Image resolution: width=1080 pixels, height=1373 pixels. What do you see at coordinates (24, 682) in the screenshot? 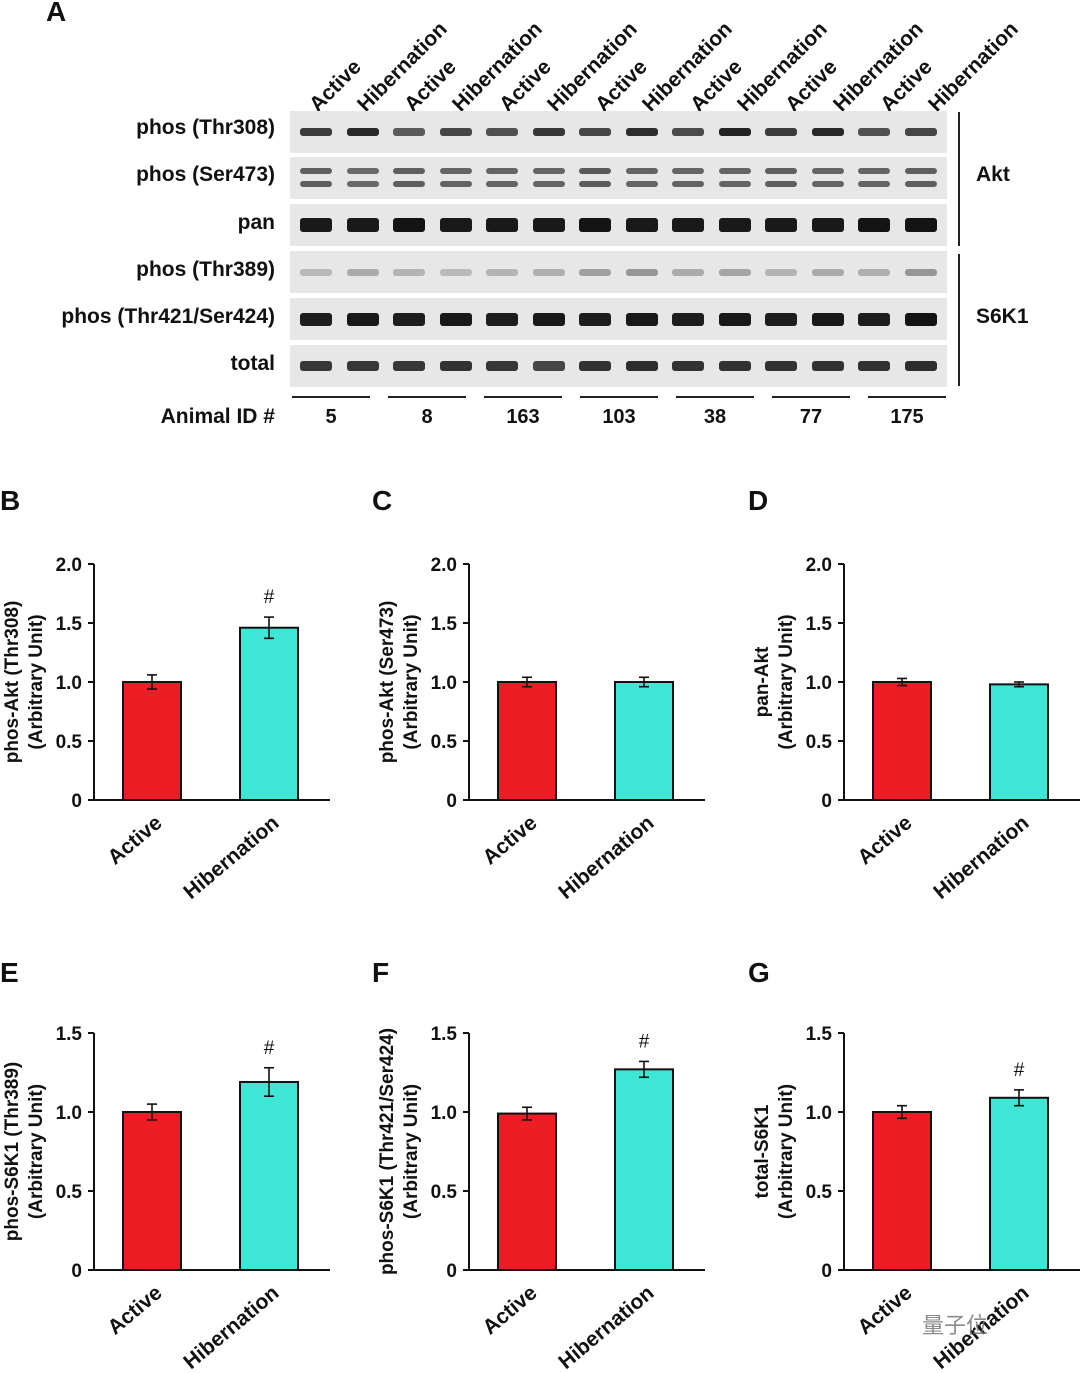
I see `y-axis-label: phos-Akt (Thr308) (Arbitrary Unit)` at bounding box center [24, 682].